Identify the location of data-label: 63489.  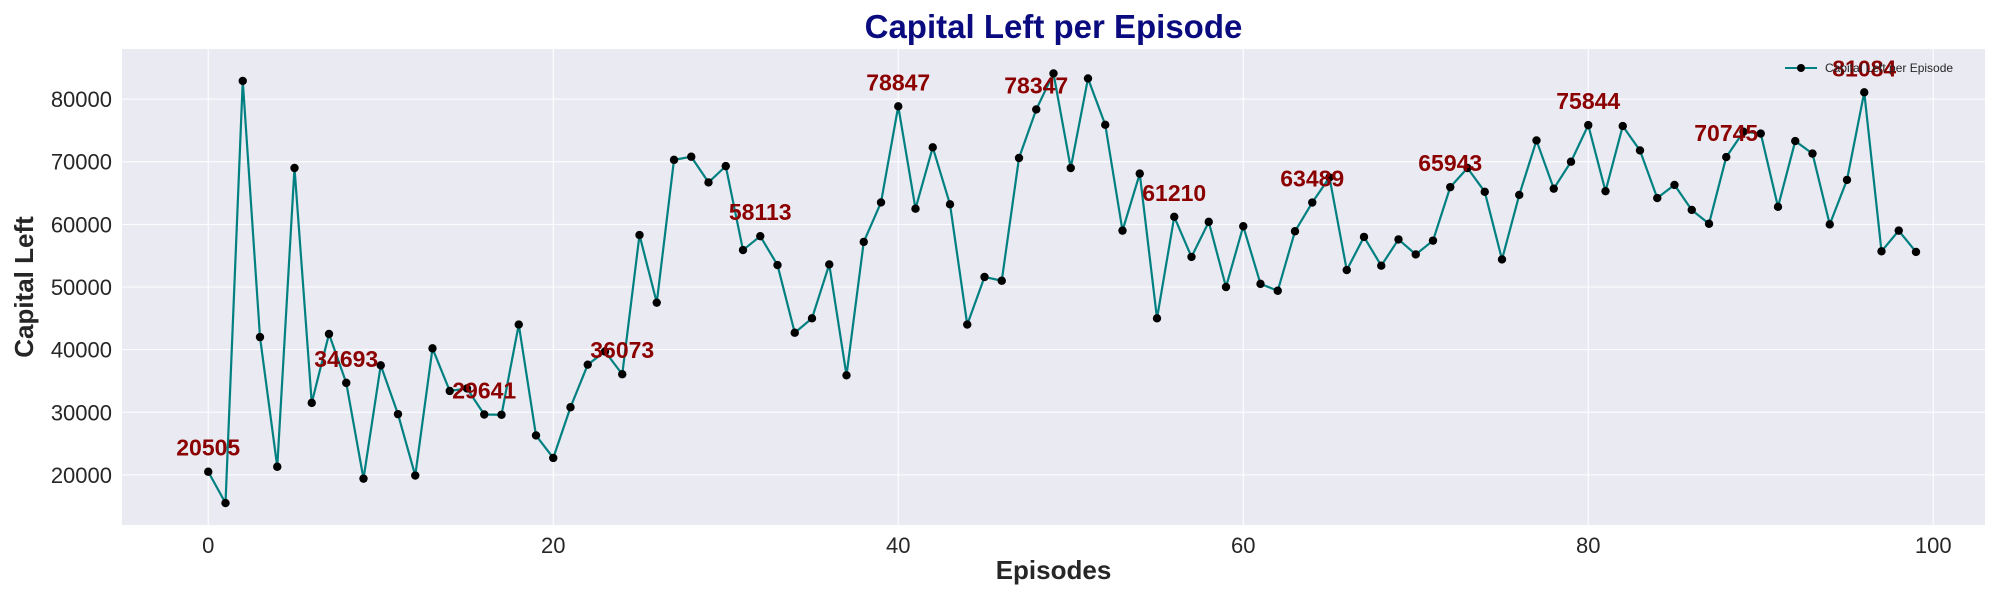
(1312, 179).